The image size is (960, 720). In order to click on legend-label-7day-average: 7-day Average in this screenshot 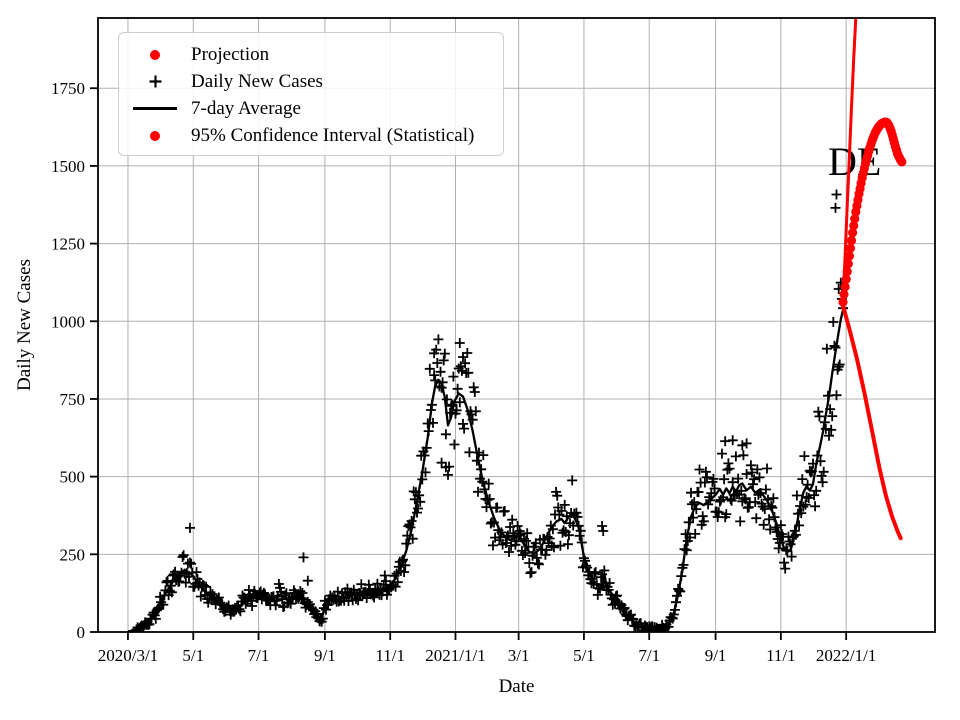, I will do `click(246, 108)`.